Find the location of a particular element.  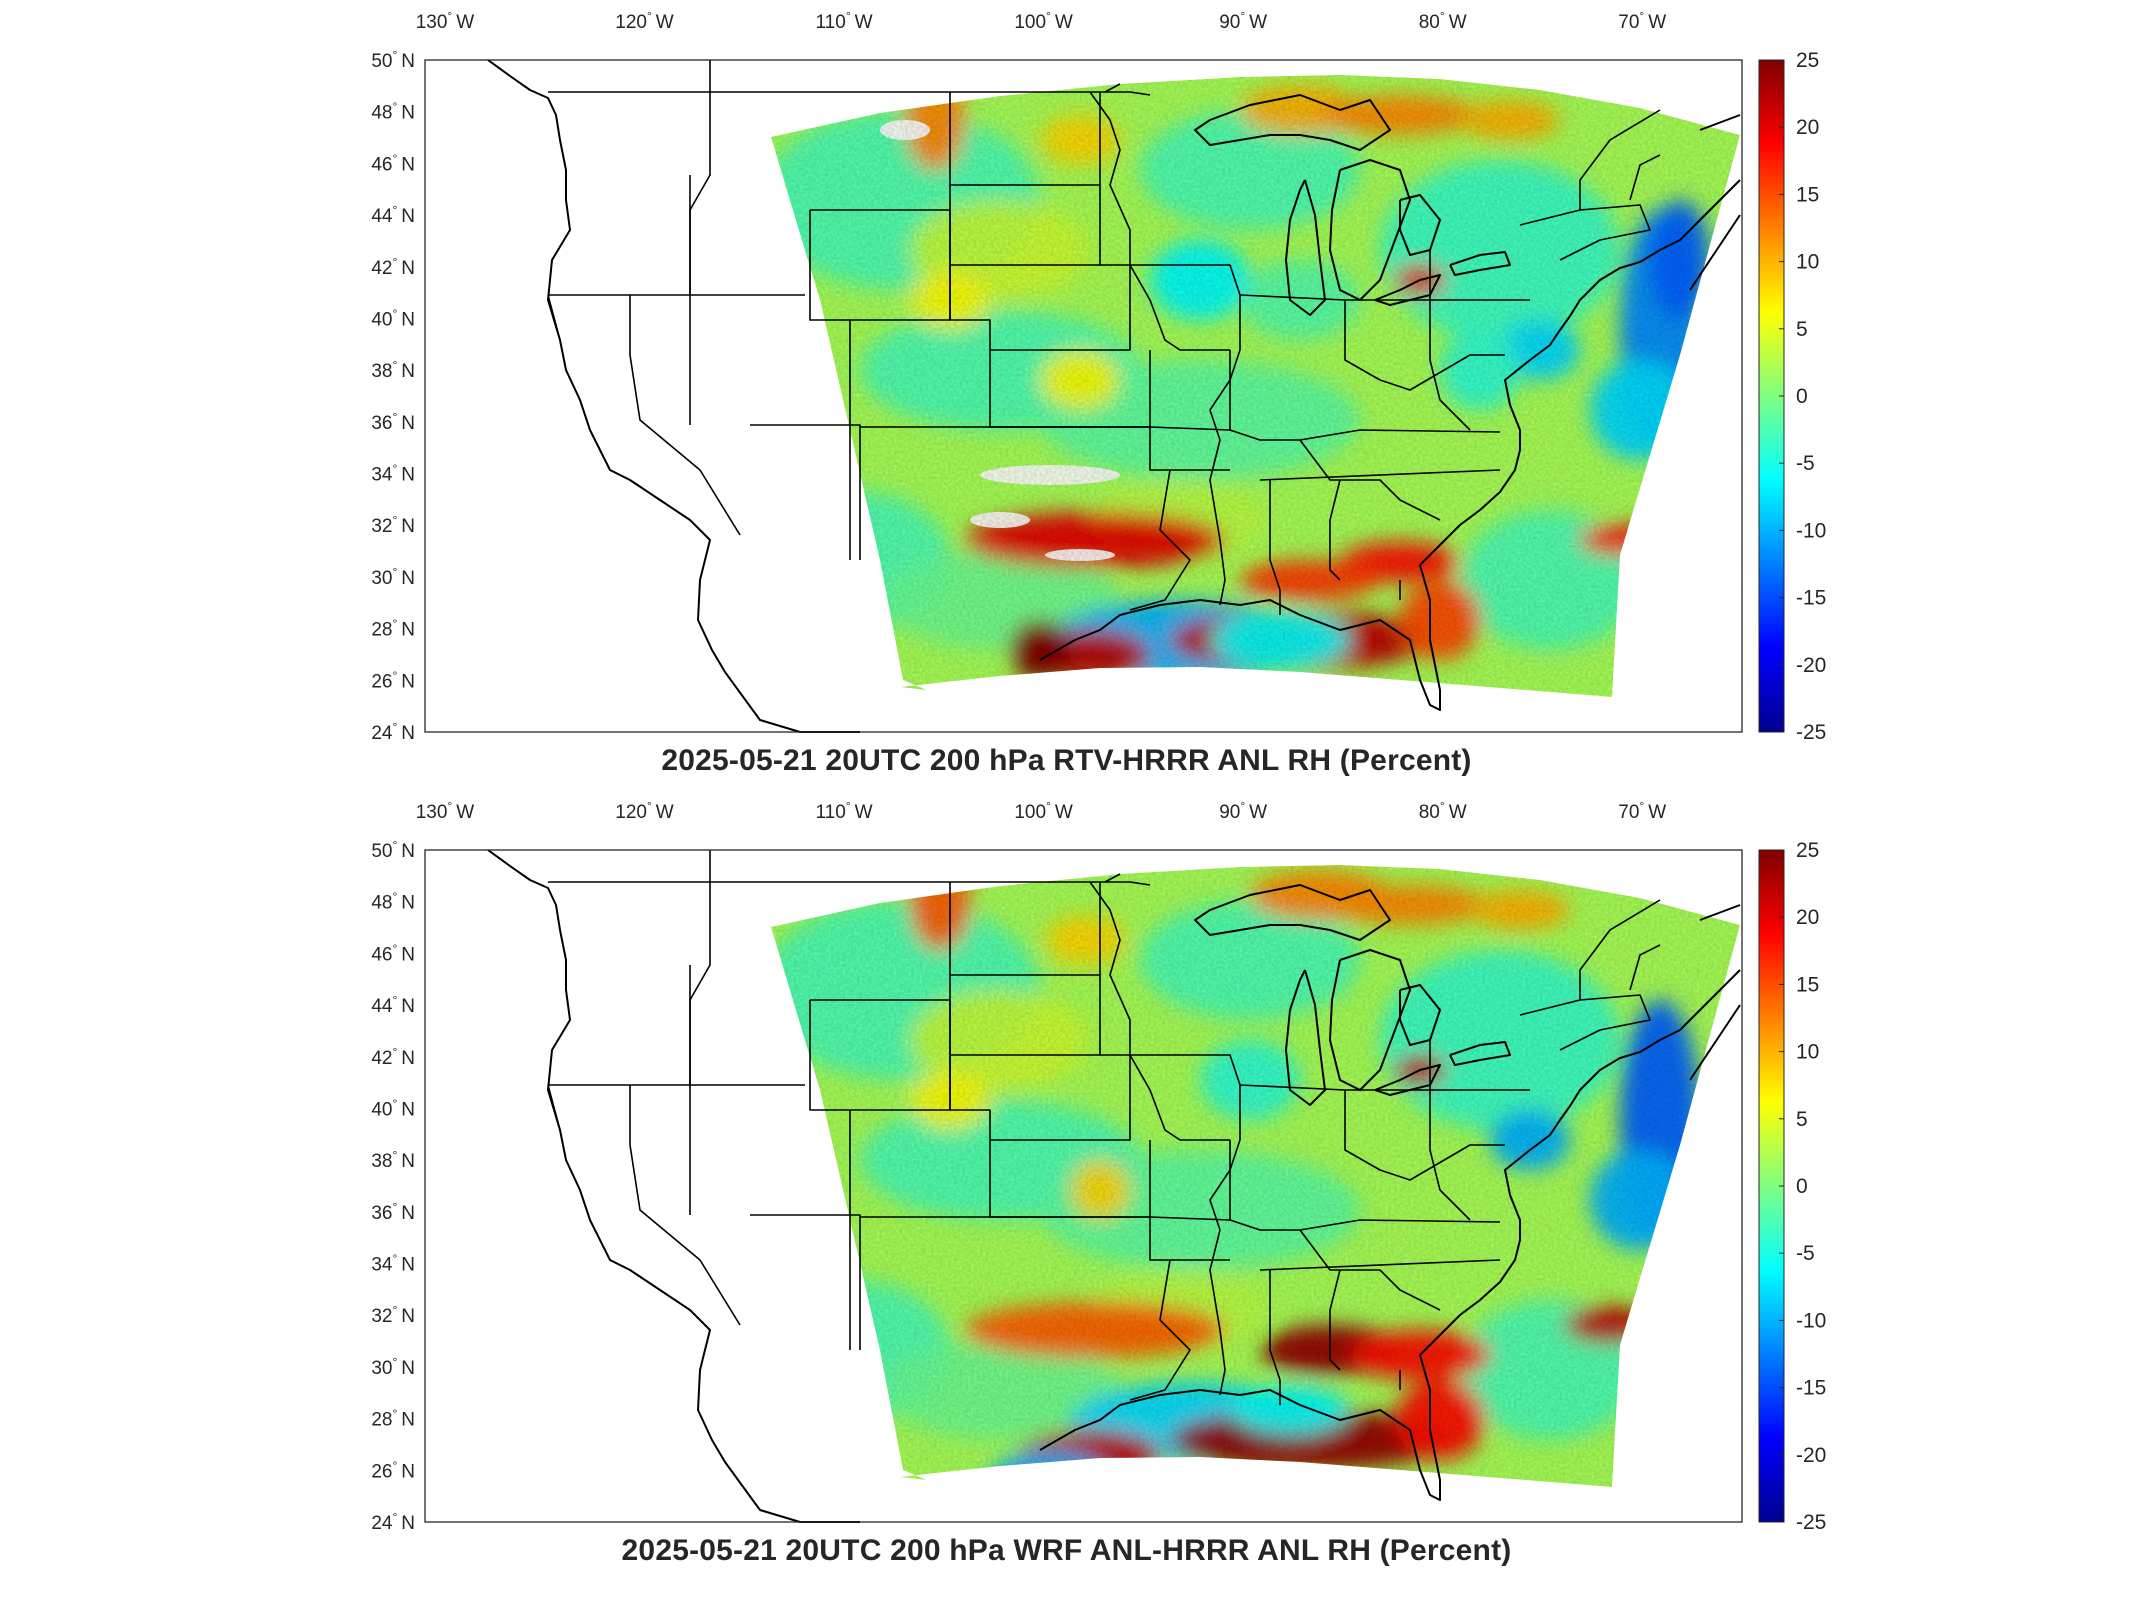

lat-tick-label: 30° N is located at coordinates (393, 1367).